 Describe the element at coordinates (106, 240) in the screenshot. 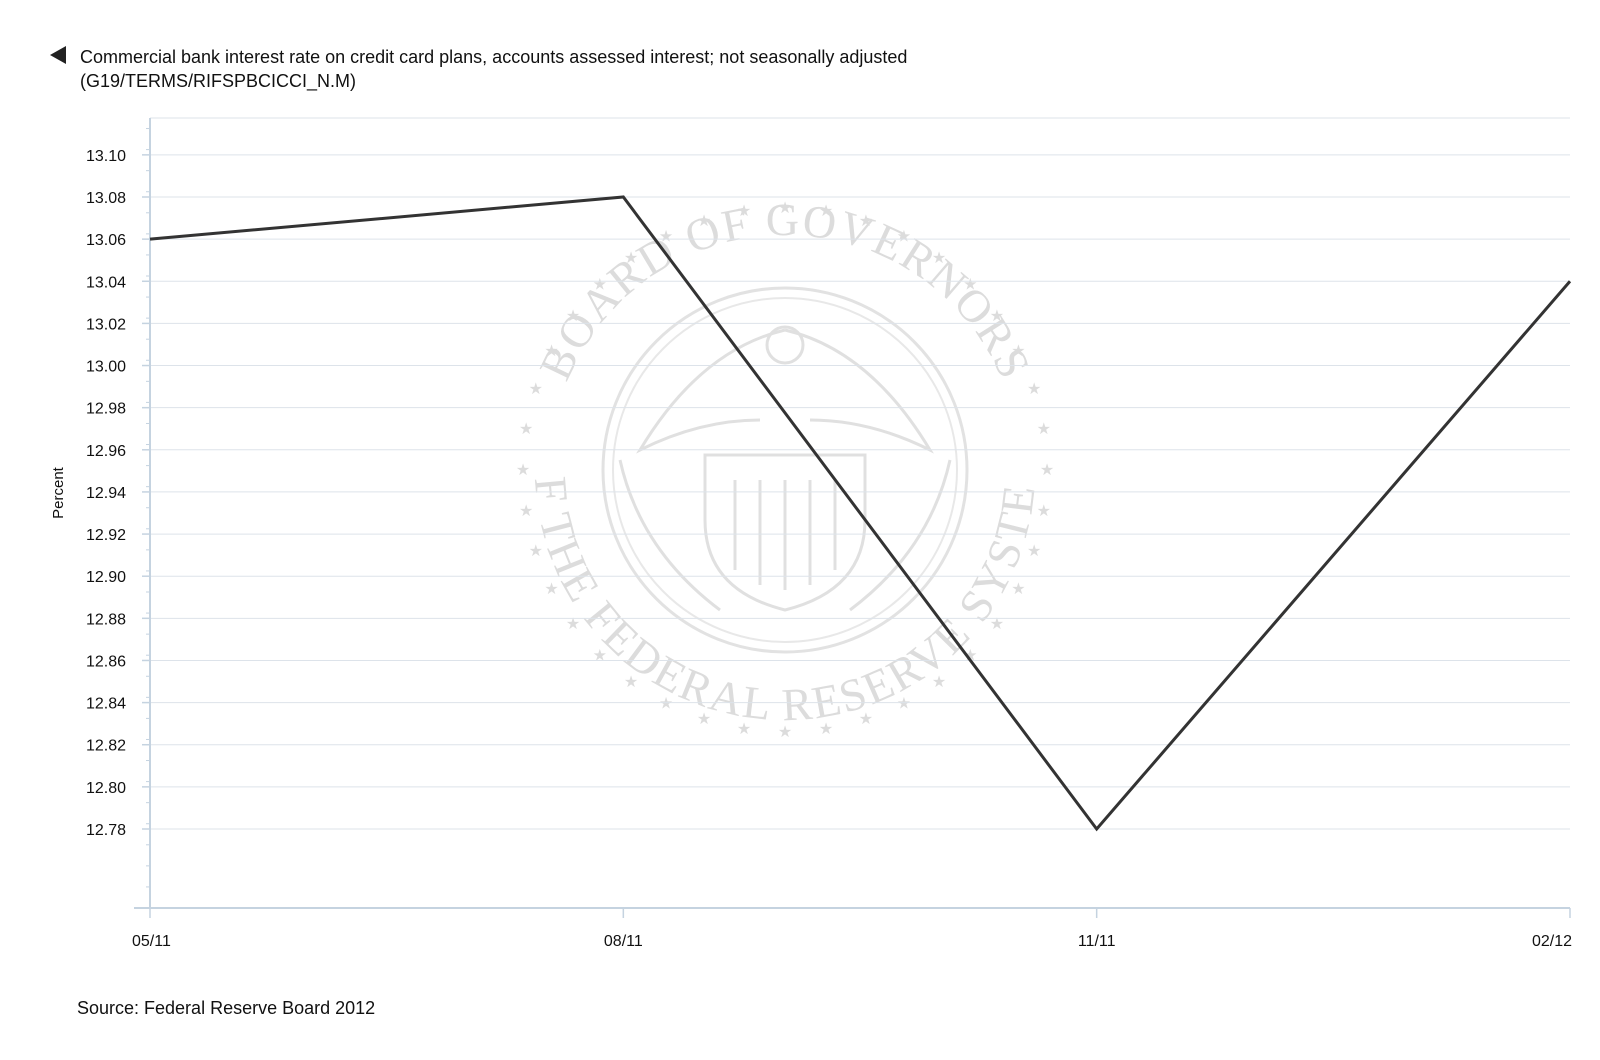

I see `y-tick-label: 13.06` at that location.